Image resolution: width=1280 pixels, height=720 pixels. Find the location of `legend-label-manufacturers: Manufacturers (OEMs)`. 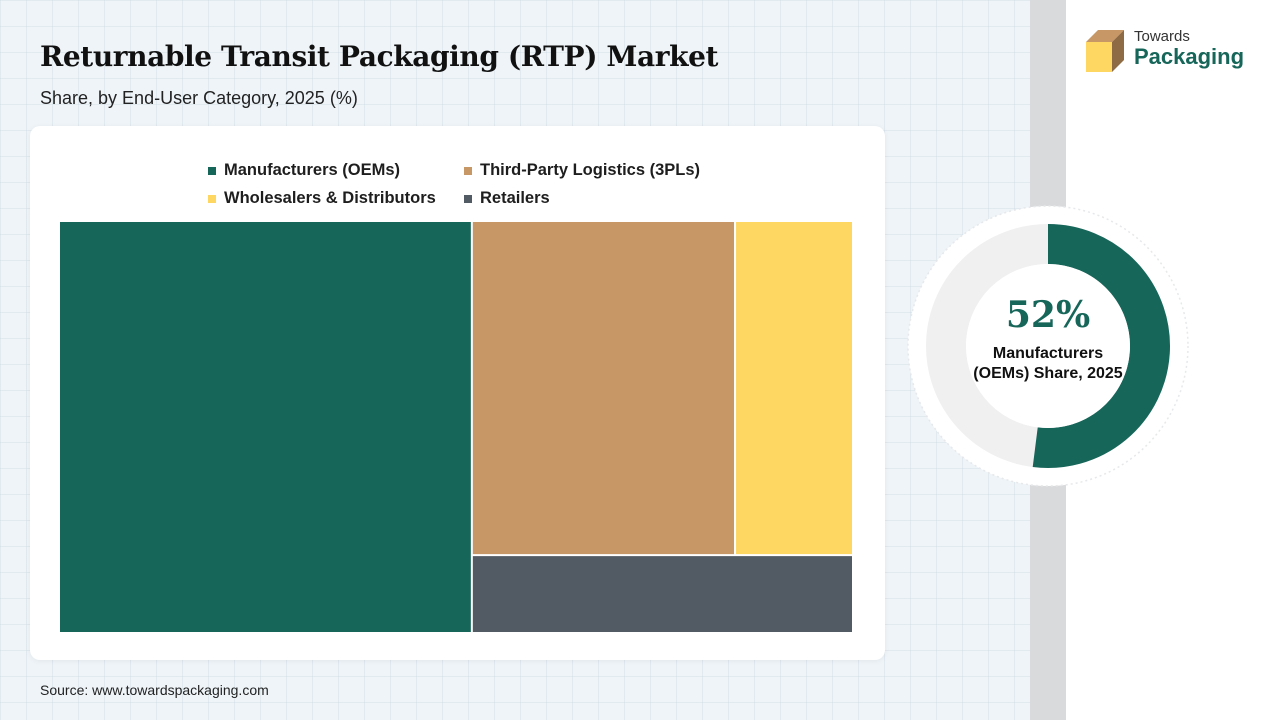

legend-label-manufacturers: Manufacturers (OEMs) is located at coordinates (312, 170).